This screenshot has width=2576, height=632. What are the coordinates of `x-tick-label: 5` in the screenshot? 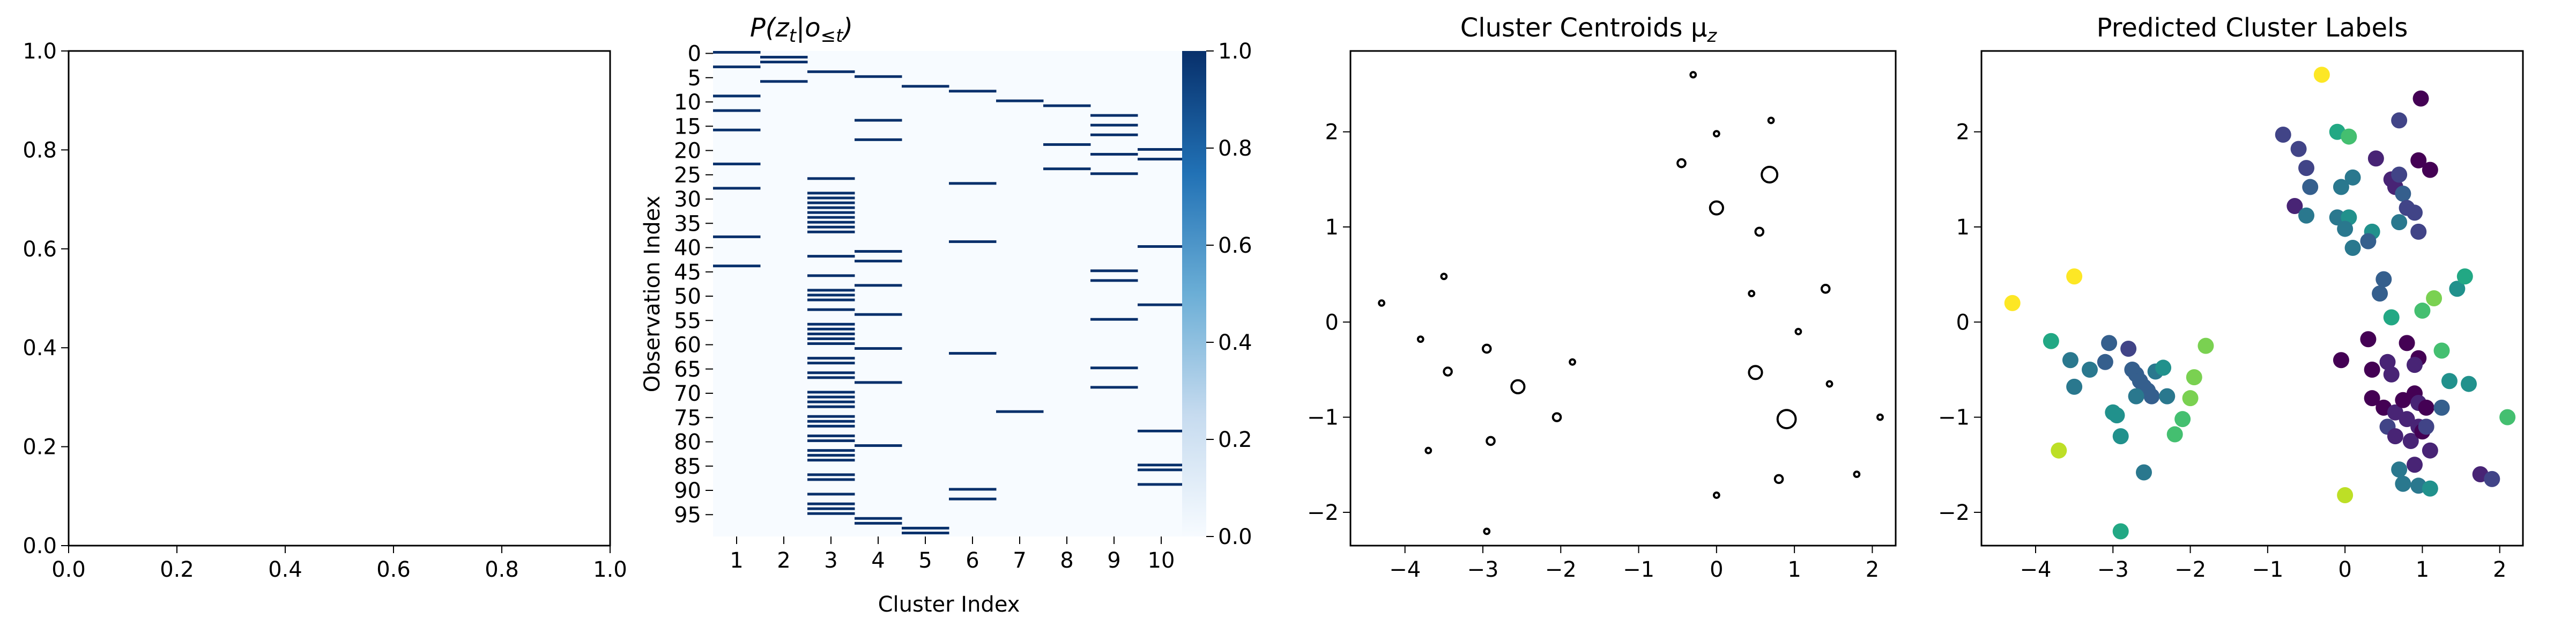 It's located at (925, 560).